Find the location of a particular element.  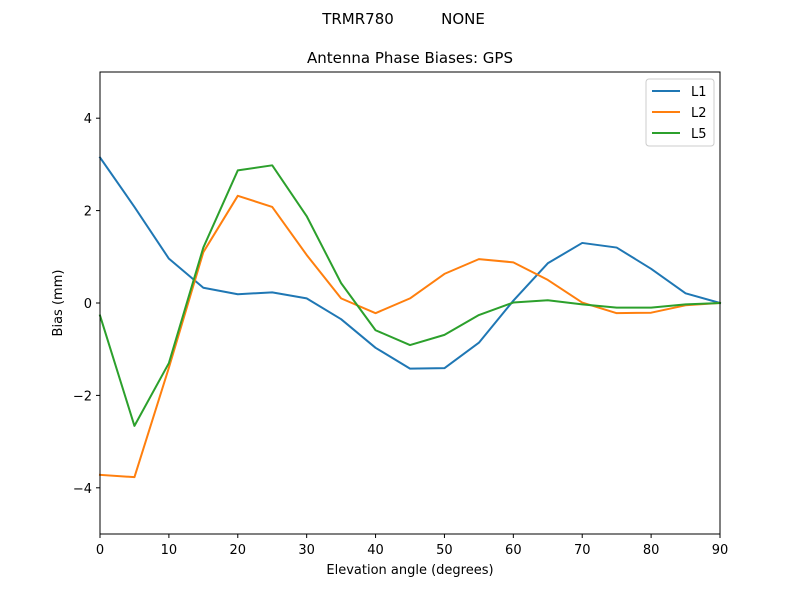

y-ticks: −4 −2 0 2 4 is located at coordinates (86, 304).